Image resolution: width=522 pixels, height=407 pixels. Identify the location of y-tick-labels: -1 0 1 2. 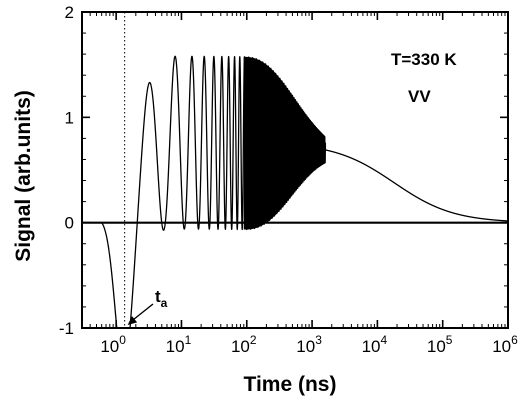
(66, 170).